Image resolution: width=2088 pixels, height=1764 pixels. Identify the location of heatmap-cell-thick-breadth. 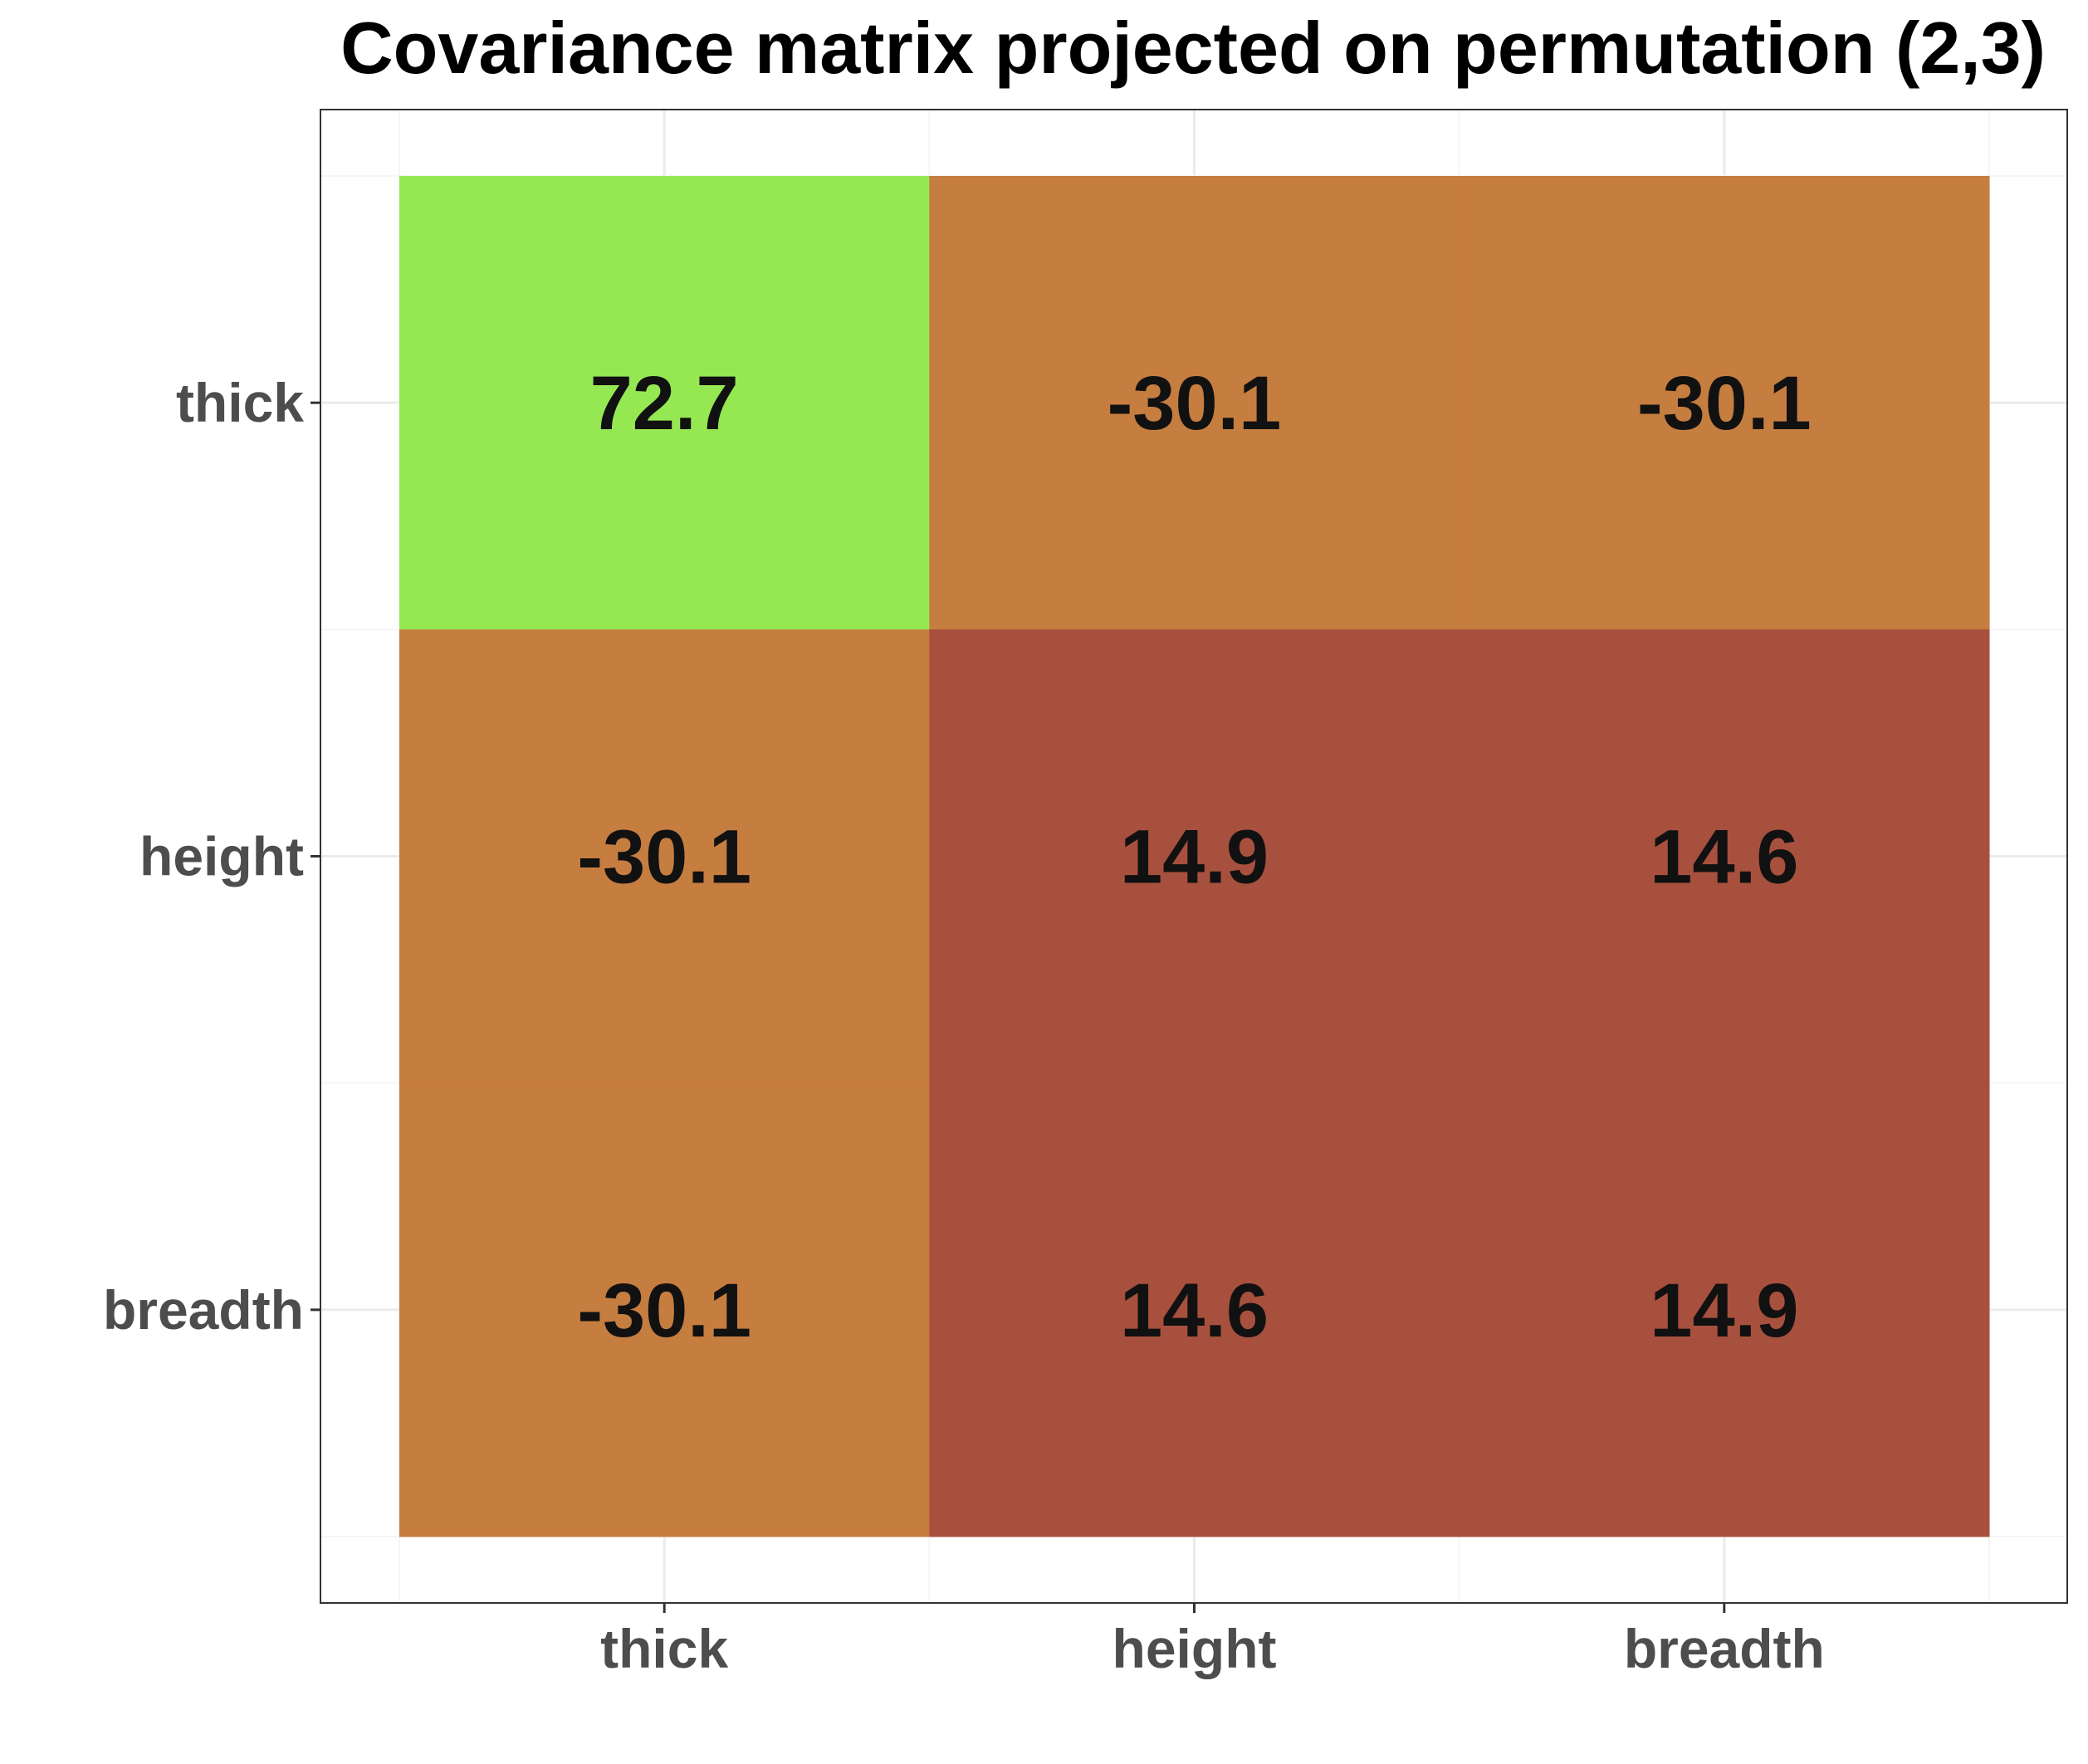
(1724, 403).